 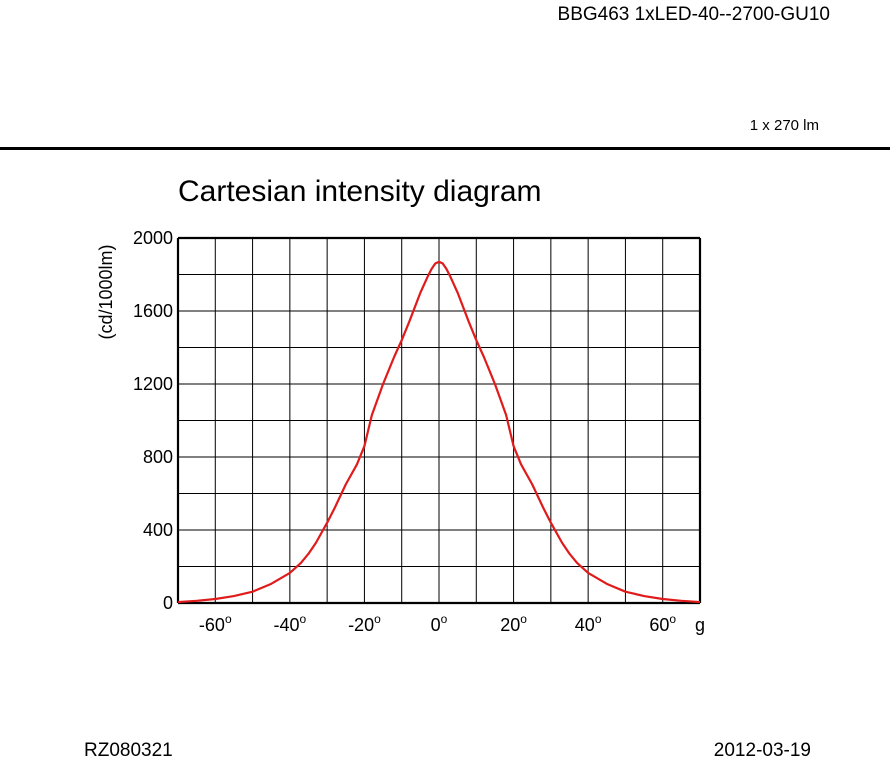 I want to click on x-tick-label: -60o, so click(x=215, y=623).